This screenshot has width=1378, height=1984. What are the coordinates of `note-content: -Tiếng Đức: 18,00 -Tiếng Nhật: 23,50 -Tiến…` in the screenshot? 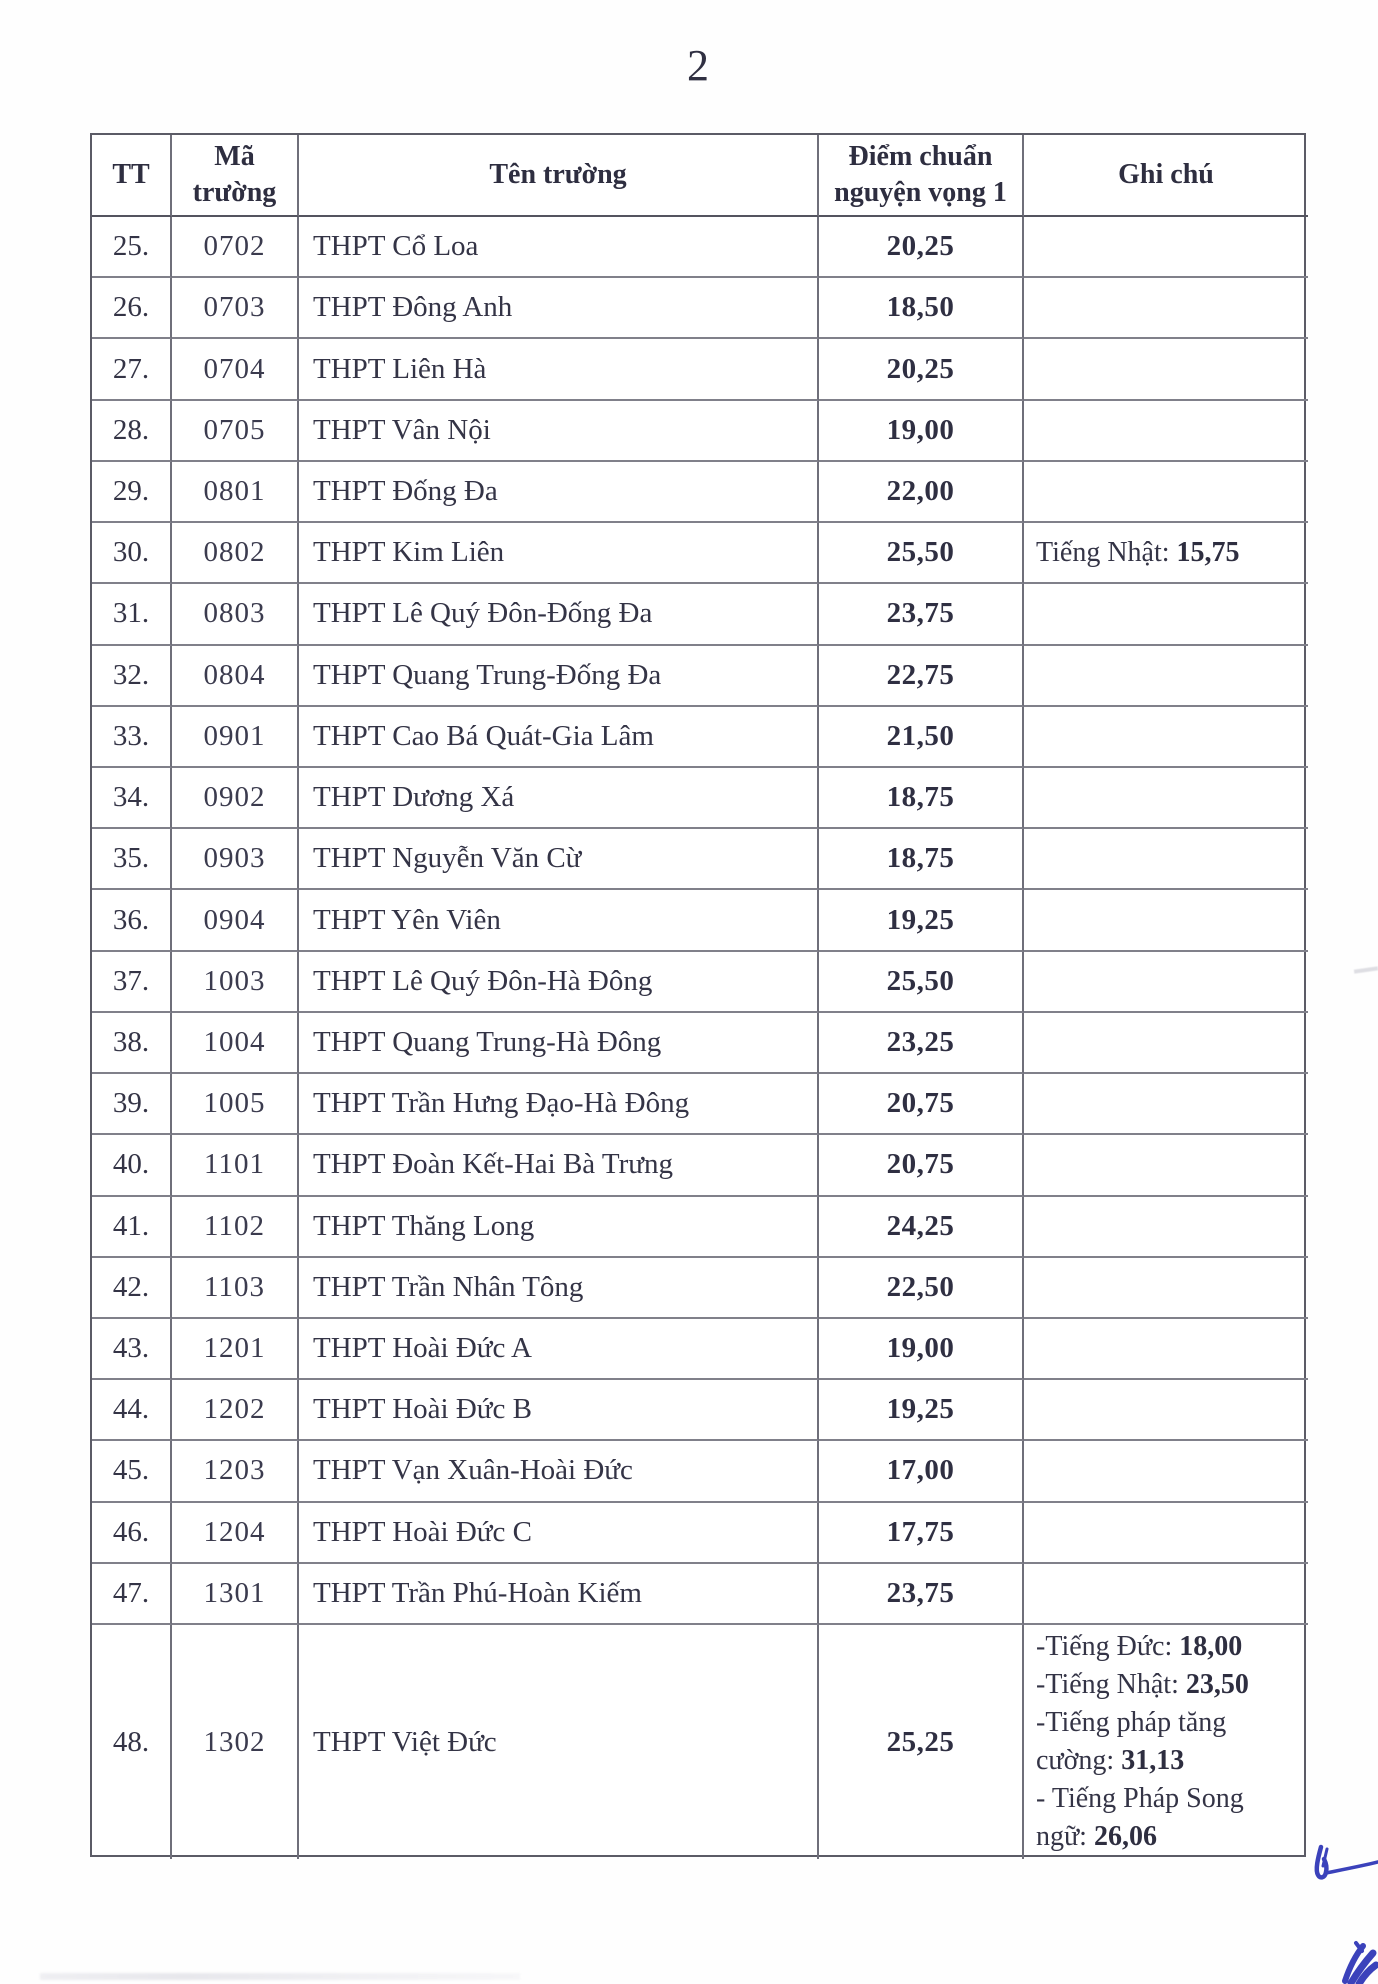 It's located at (1168, 1742).